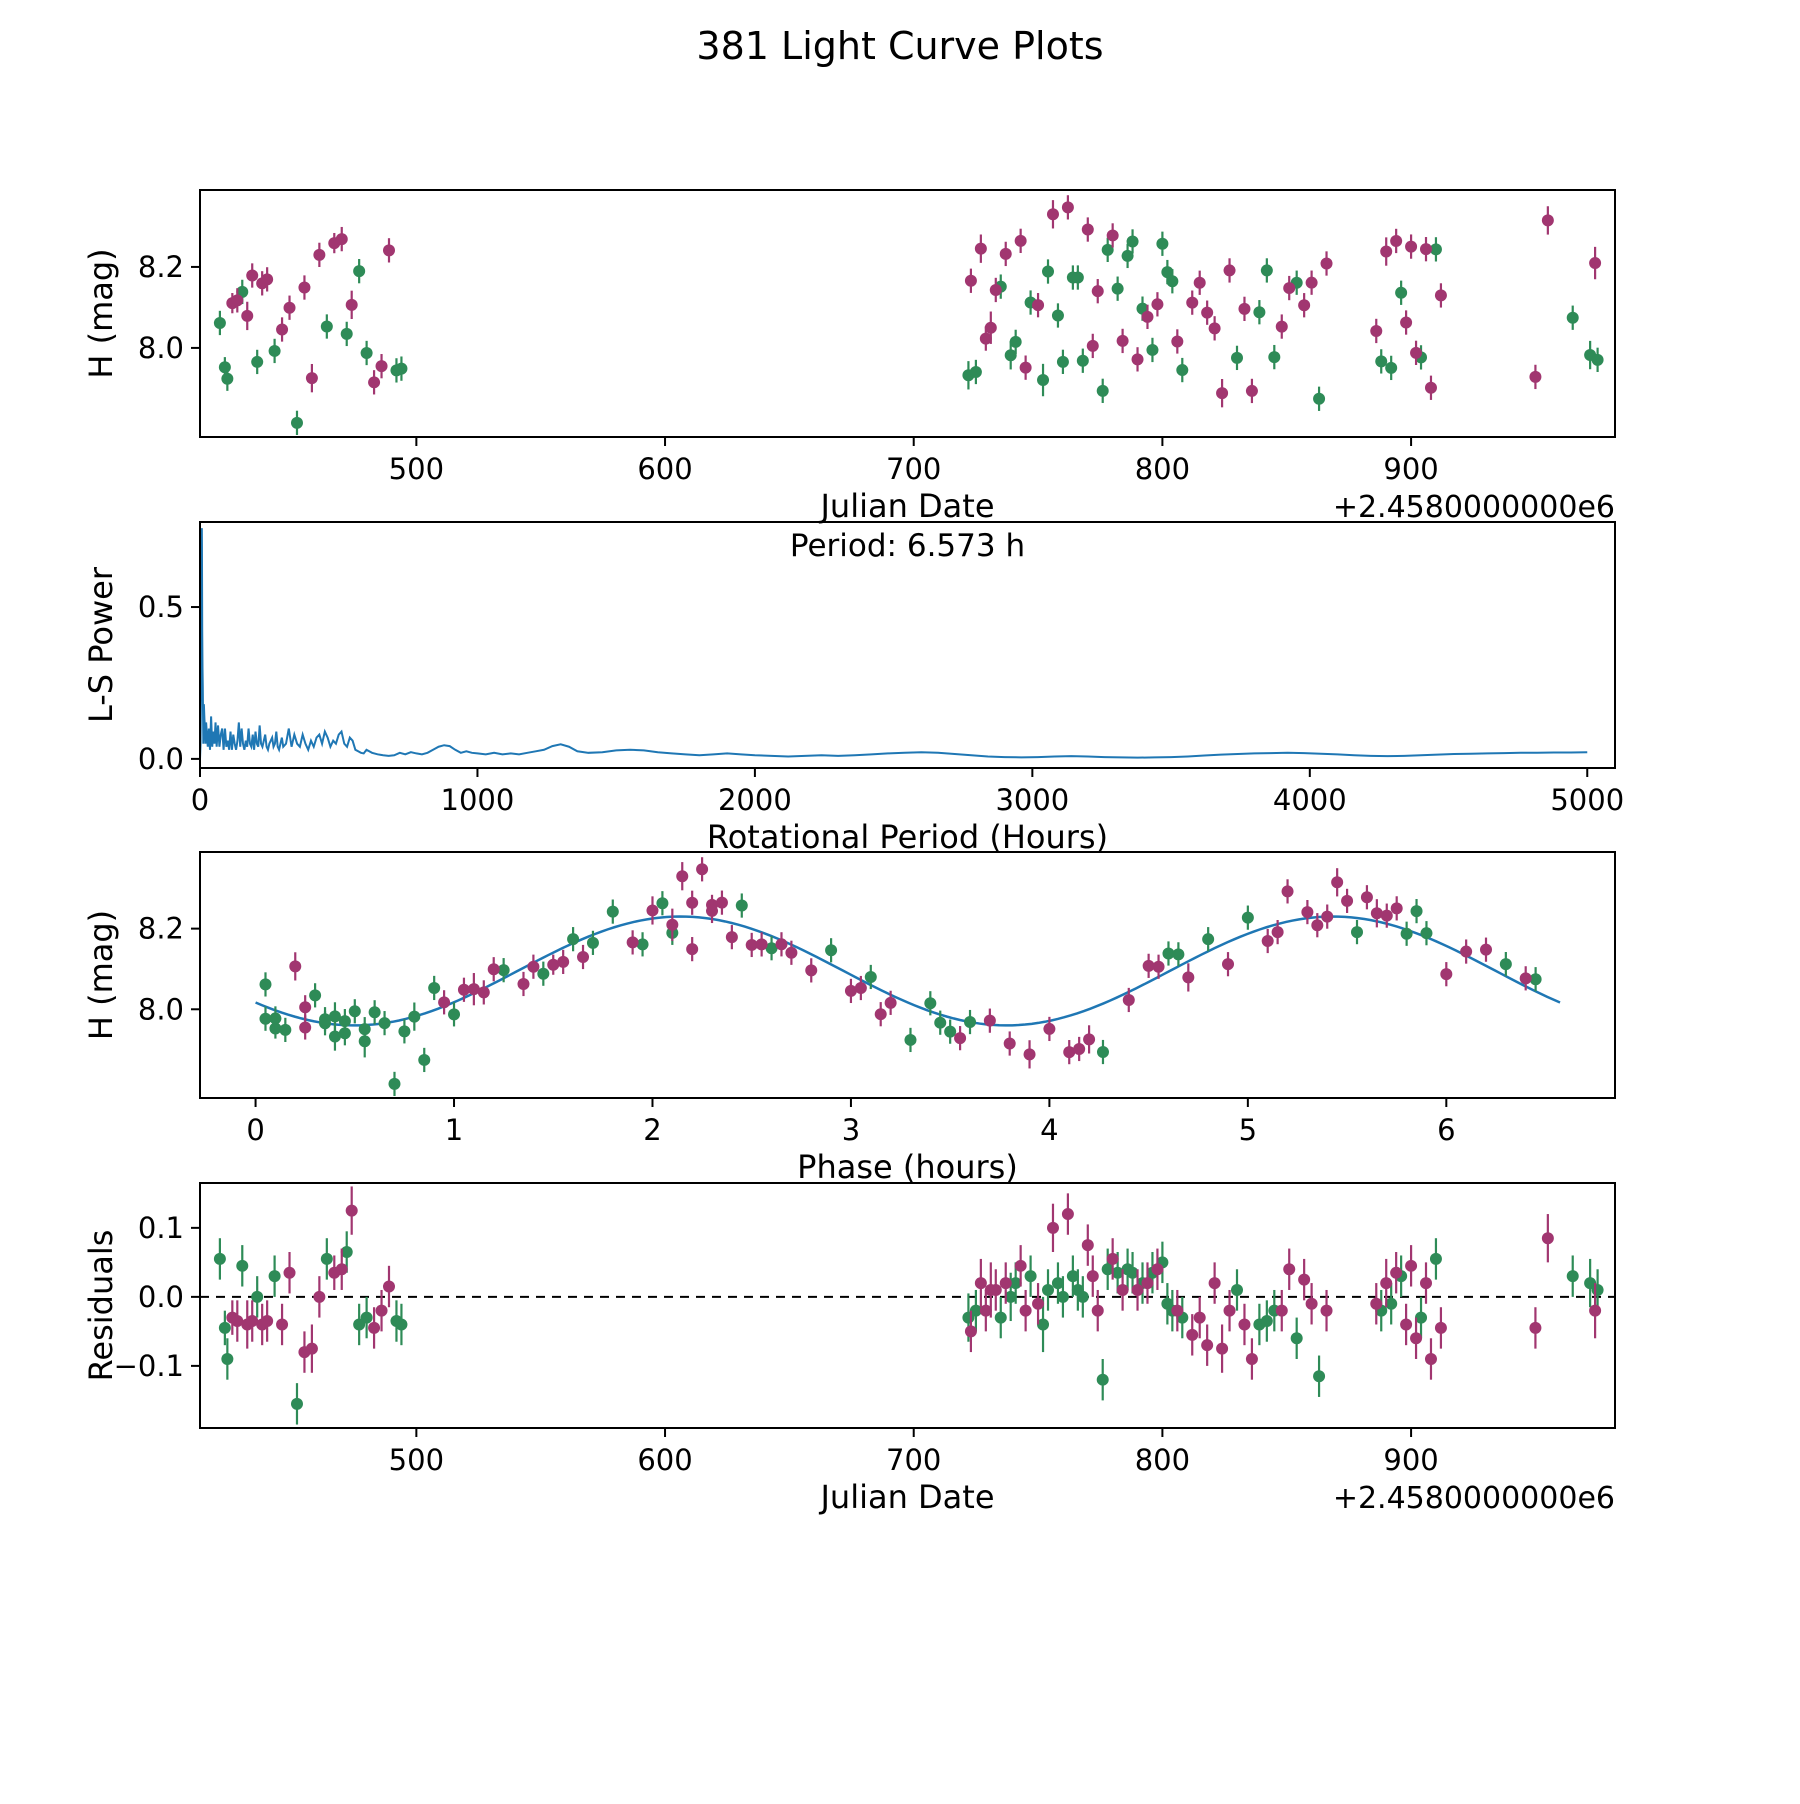  Describe the element at coordinates (1248, 1130) in the screenshot. I see `phased-xtick-label: 5` at that location.